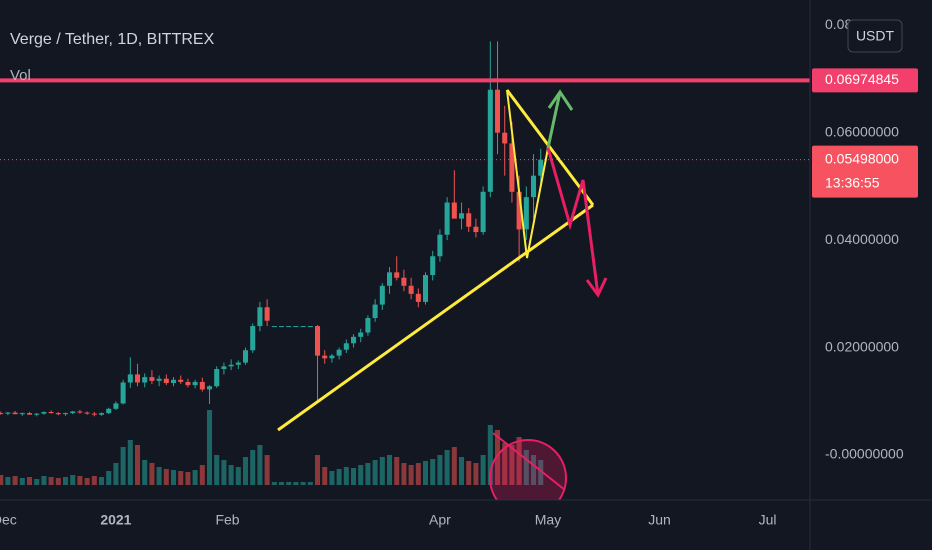  What do you see at coordinates (550, 147) in the screenshot?
I see `triangle-upper` at bounding box center [550, 147].